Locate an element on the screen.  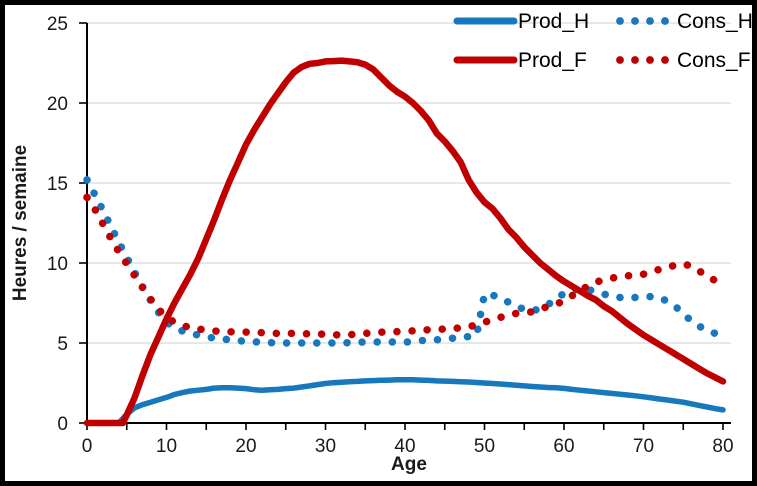
legend-label-Prod_H: Prod_H is located at coordinates (553, 21).